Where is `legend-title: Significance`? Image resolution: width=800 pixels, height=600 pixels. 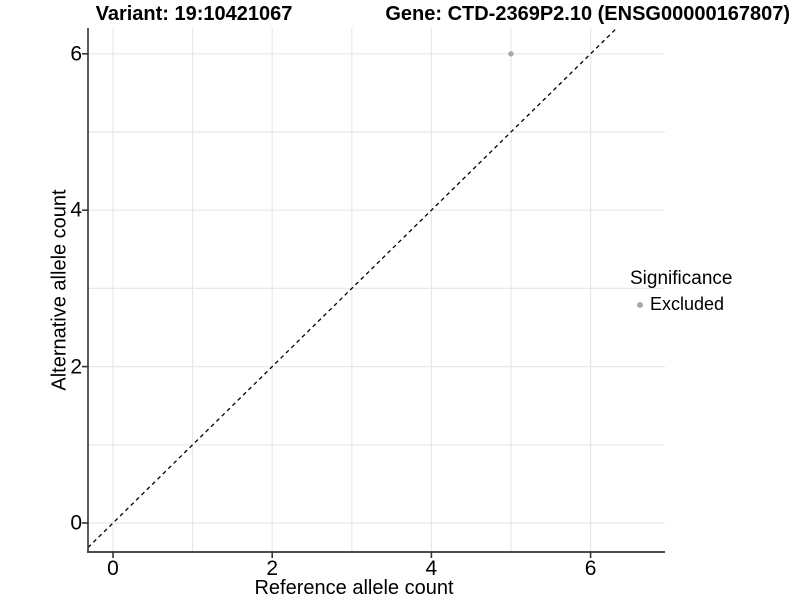 legend-title: Significance is located at coordinates (681, 278).